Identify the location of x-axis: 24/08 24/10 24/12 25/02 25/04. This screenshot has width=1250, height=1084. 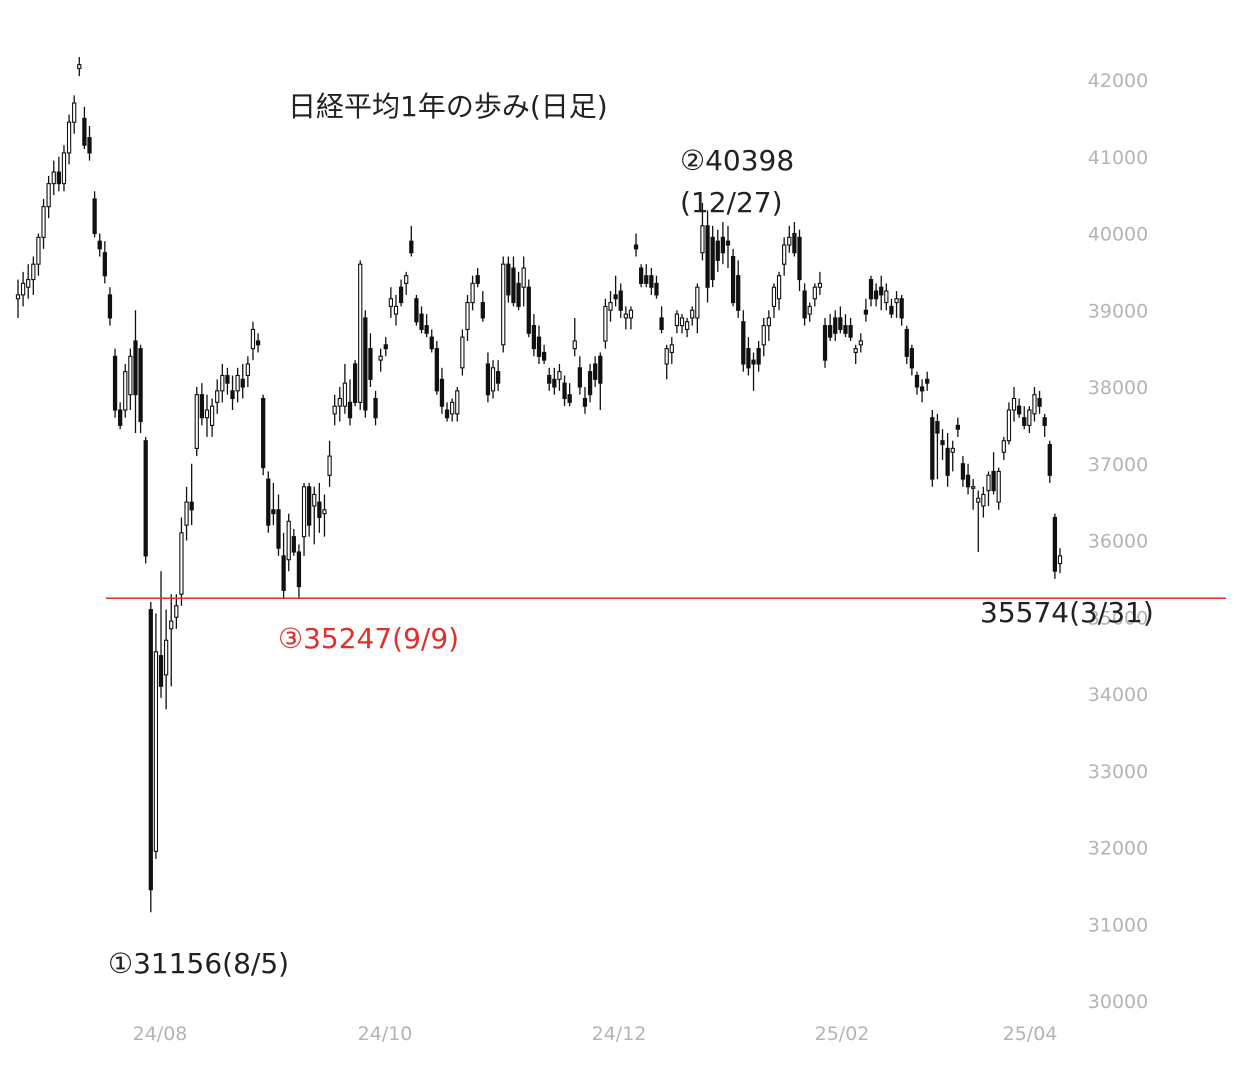
(595, 1034).